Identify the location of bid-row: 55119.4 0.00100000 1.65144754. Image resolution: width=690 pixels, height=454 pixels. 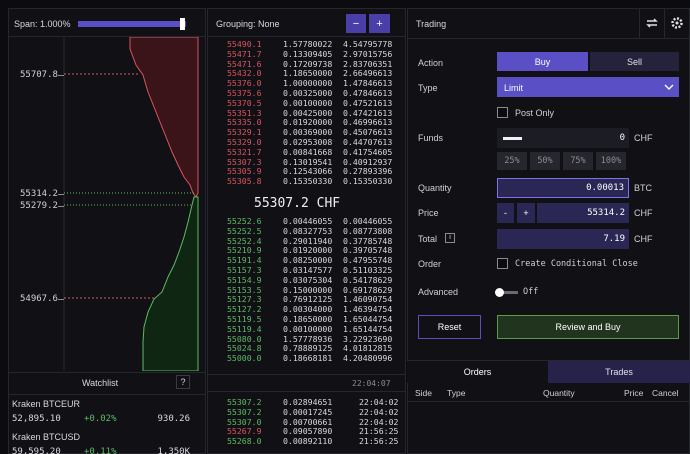
(306, 329).